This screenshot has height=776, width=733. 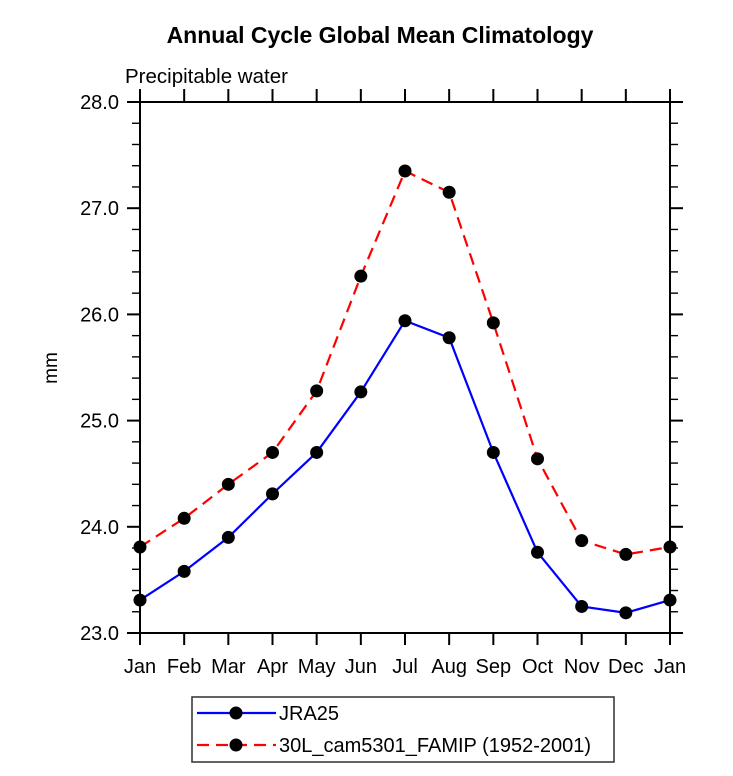 I want to click on x-tick-label: Mar, so click(x=228, y=667).